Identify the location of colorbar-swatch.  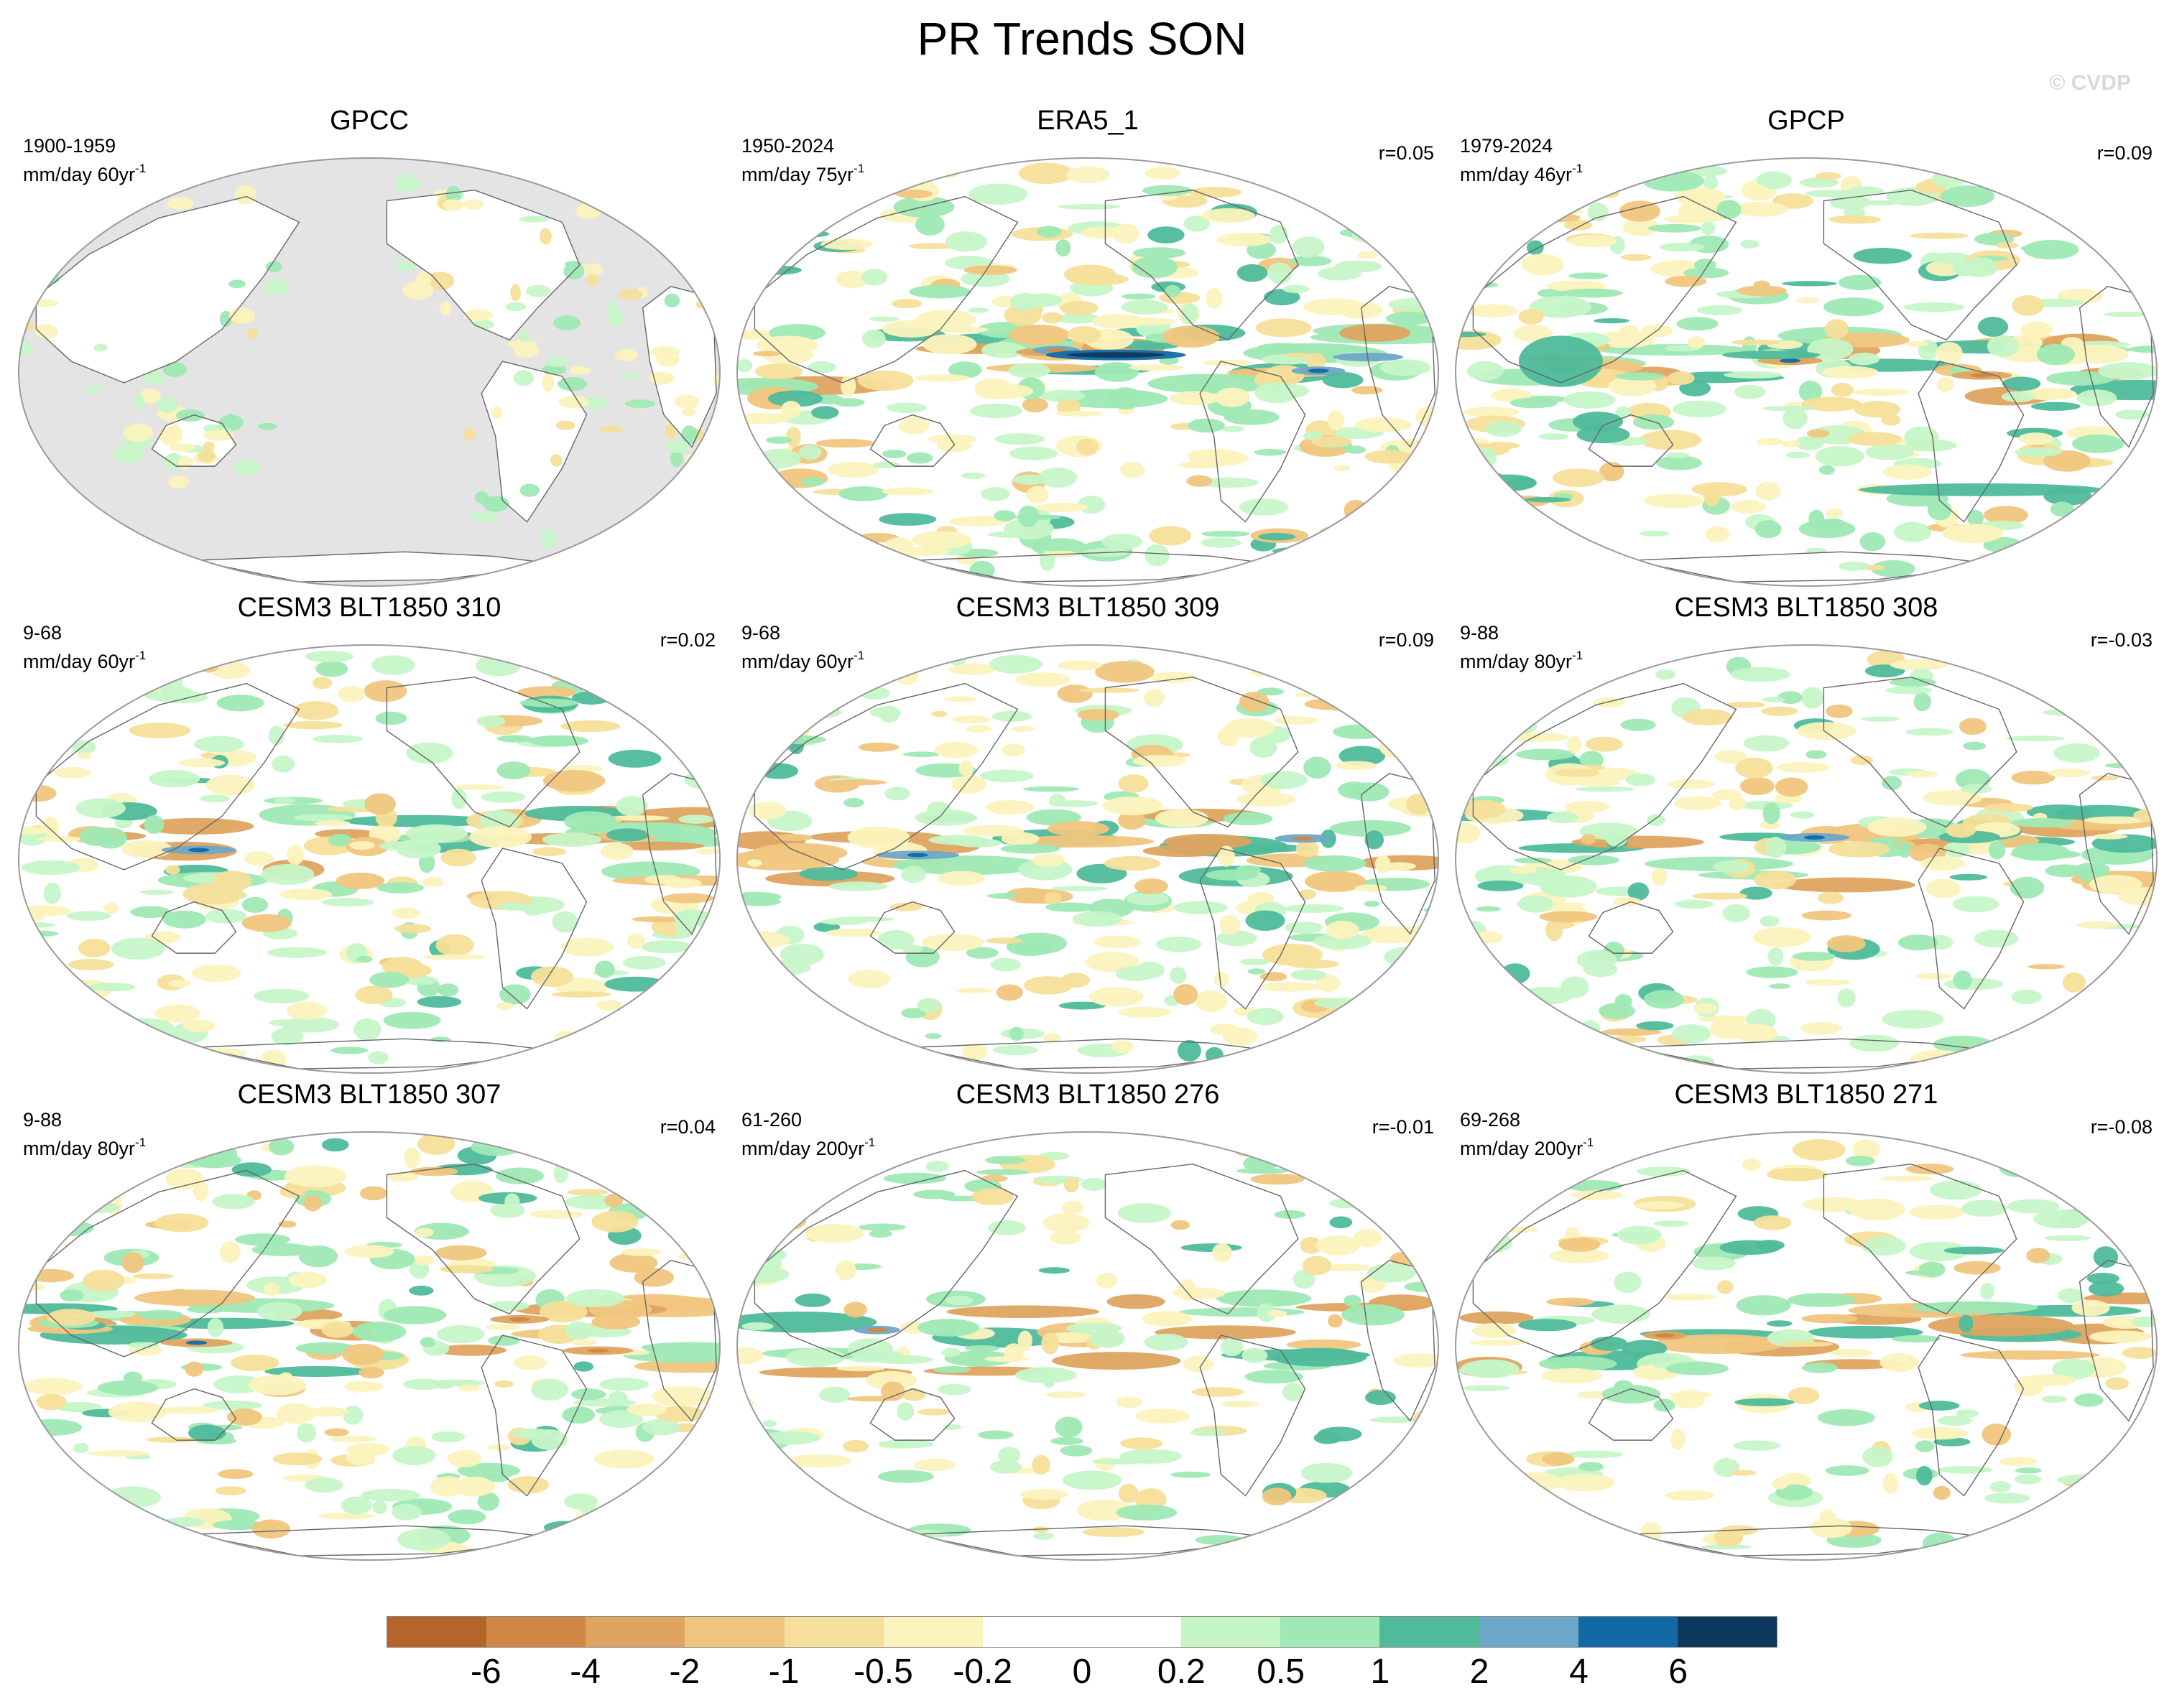
(735, 1632).